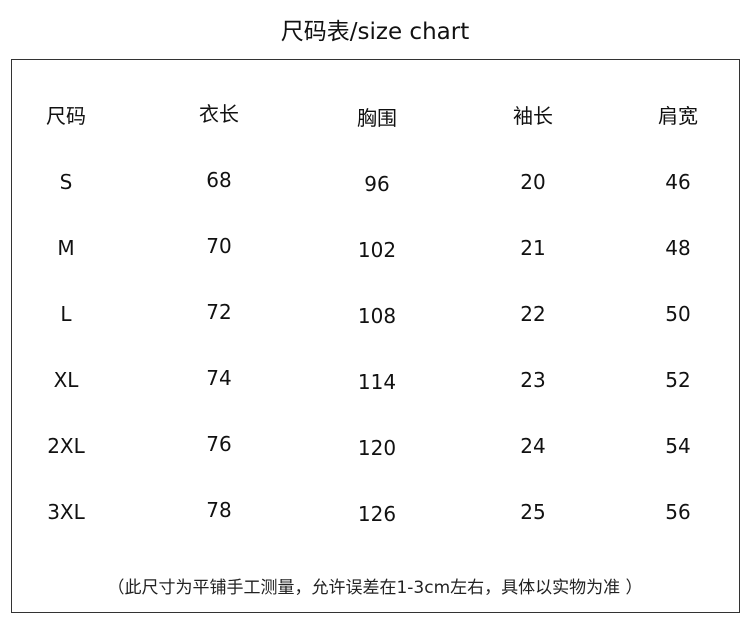 The image size is (750, 637). Describe the element at coordinates (377, 514) in the screenshot. I see `table-cell: 126` at that location.